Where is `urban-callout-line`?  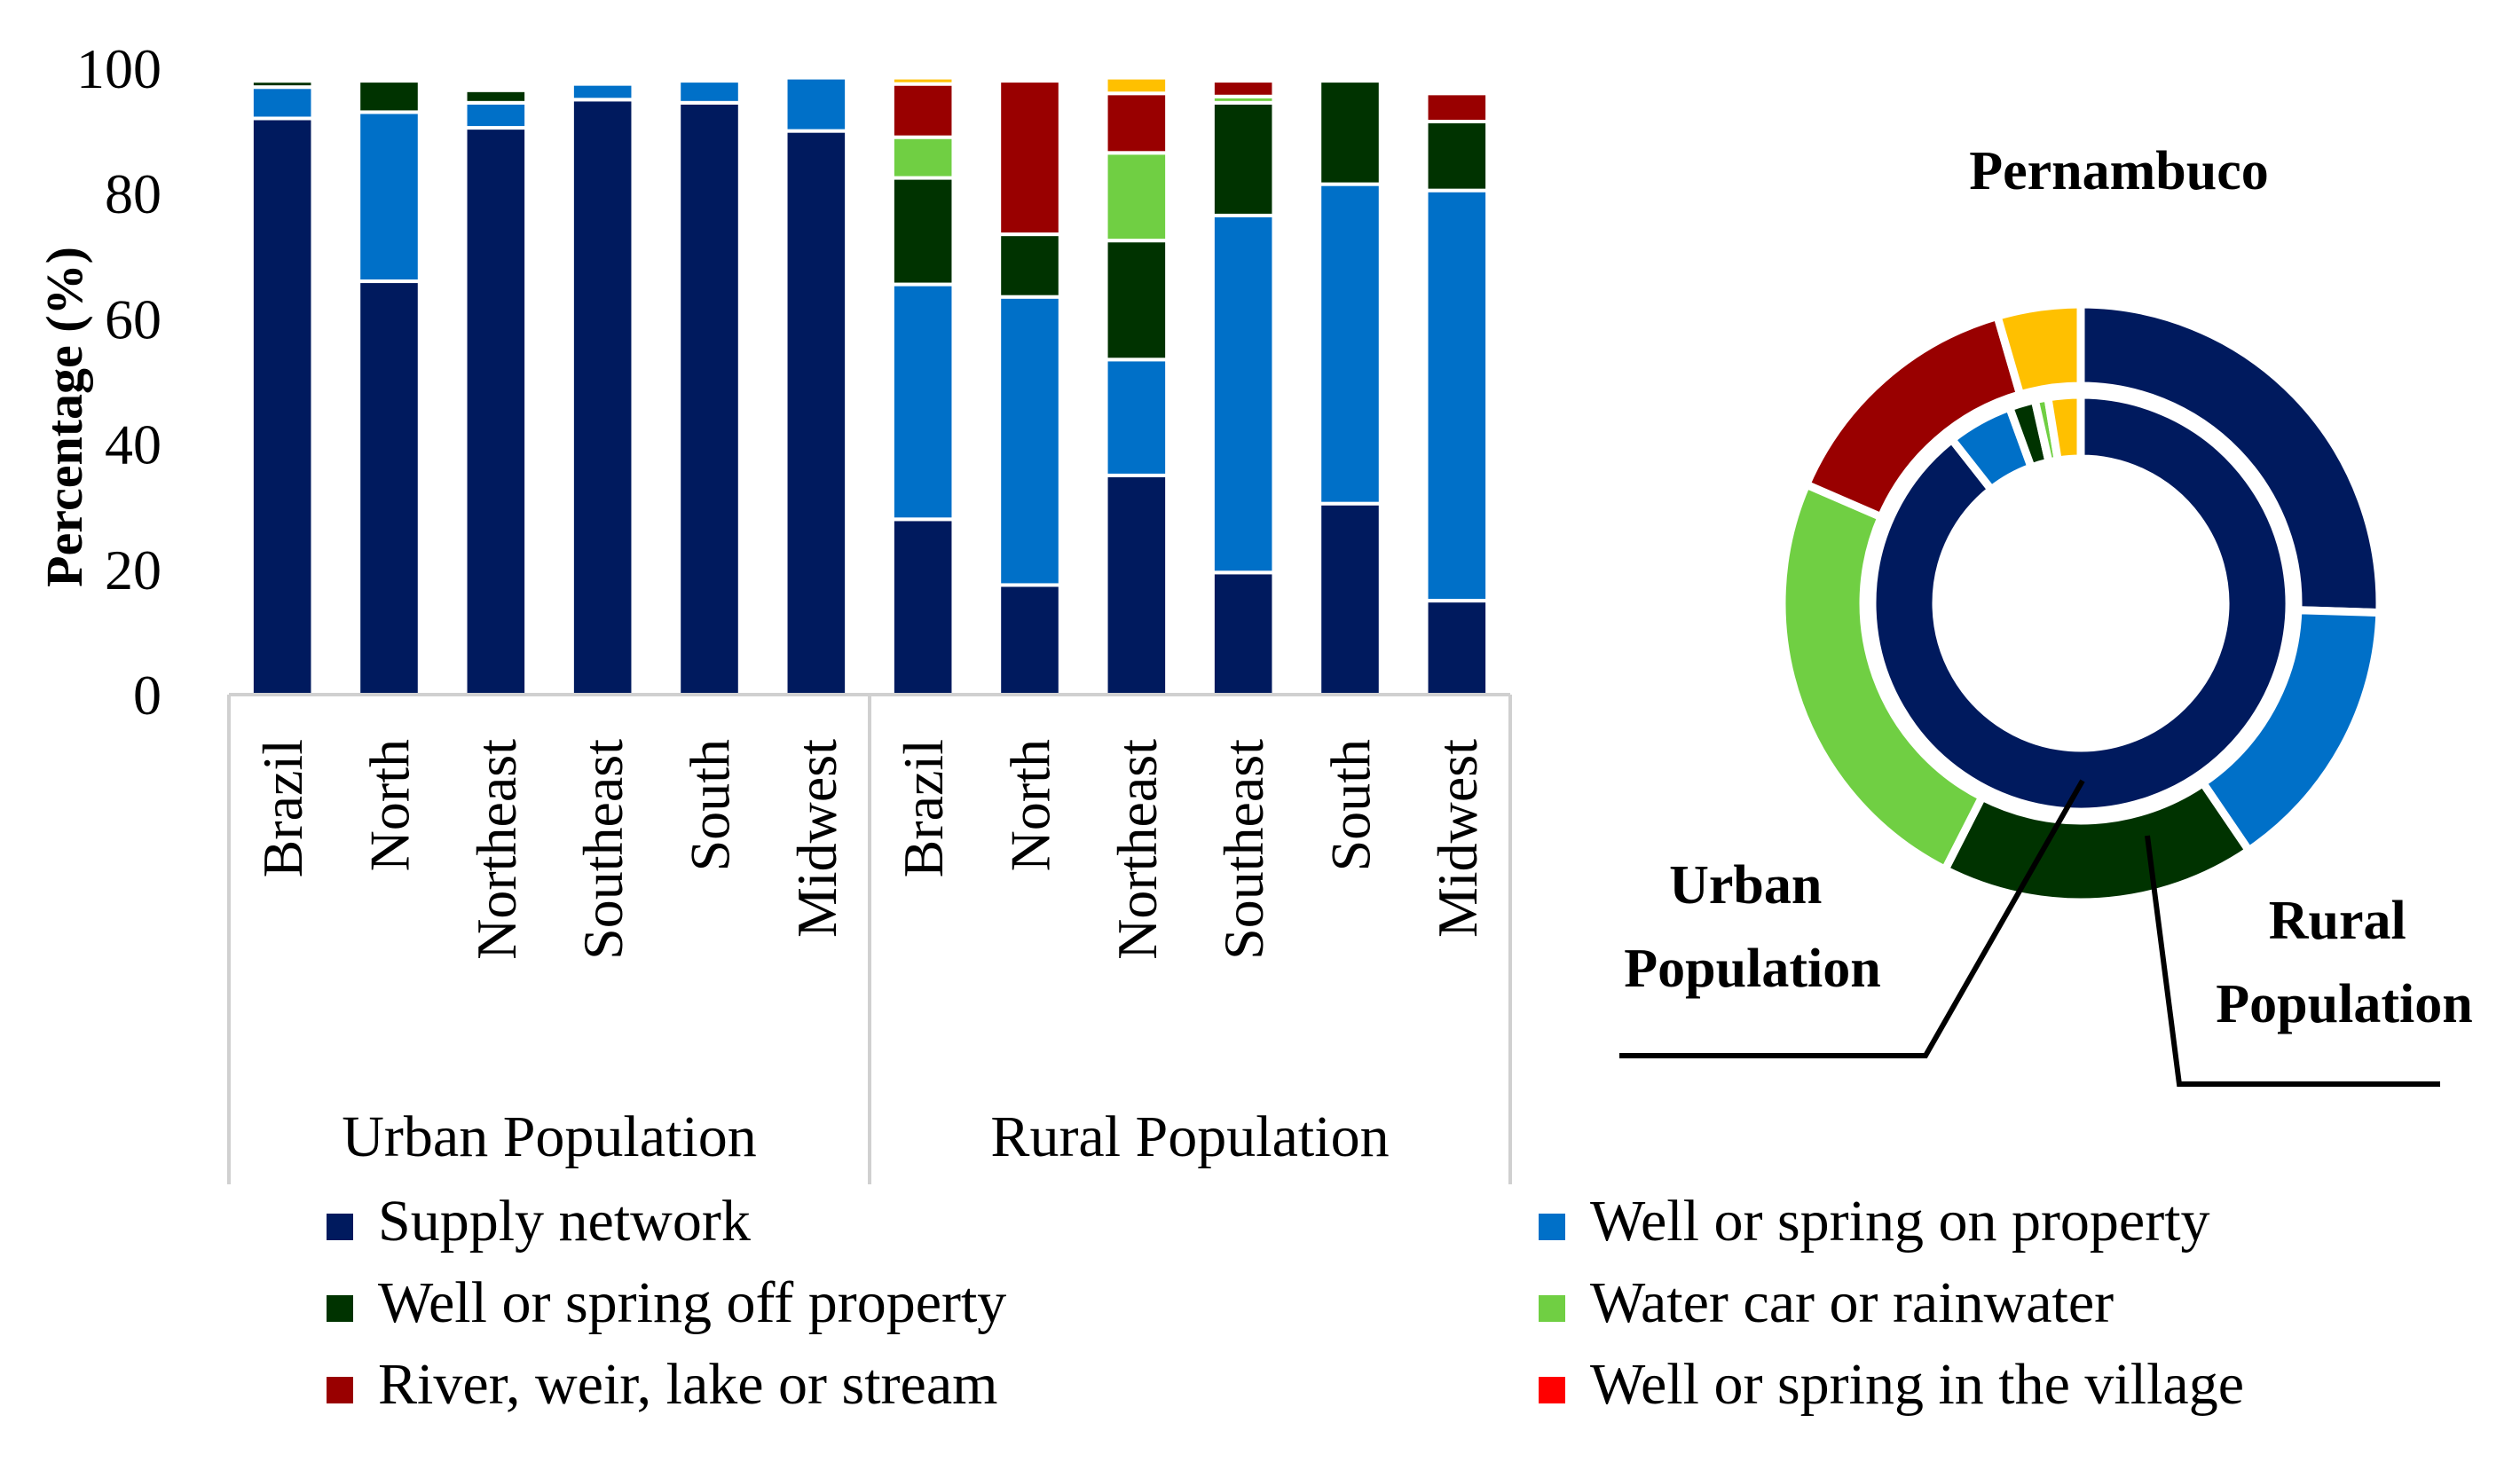 urban-callout-line is located at coordinates (1852, 918).